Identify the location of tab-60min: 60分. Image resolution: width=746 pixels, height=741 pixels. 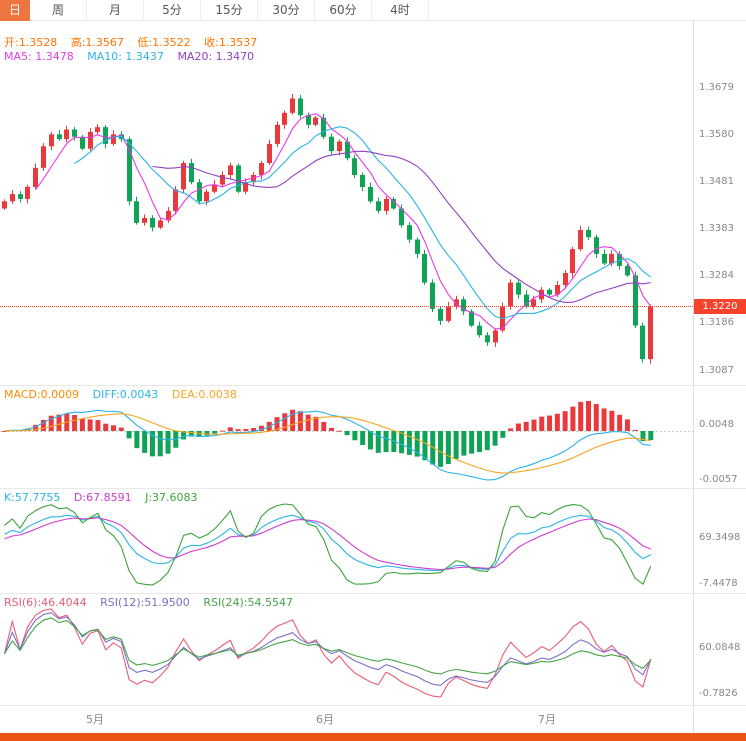
(343, 10).